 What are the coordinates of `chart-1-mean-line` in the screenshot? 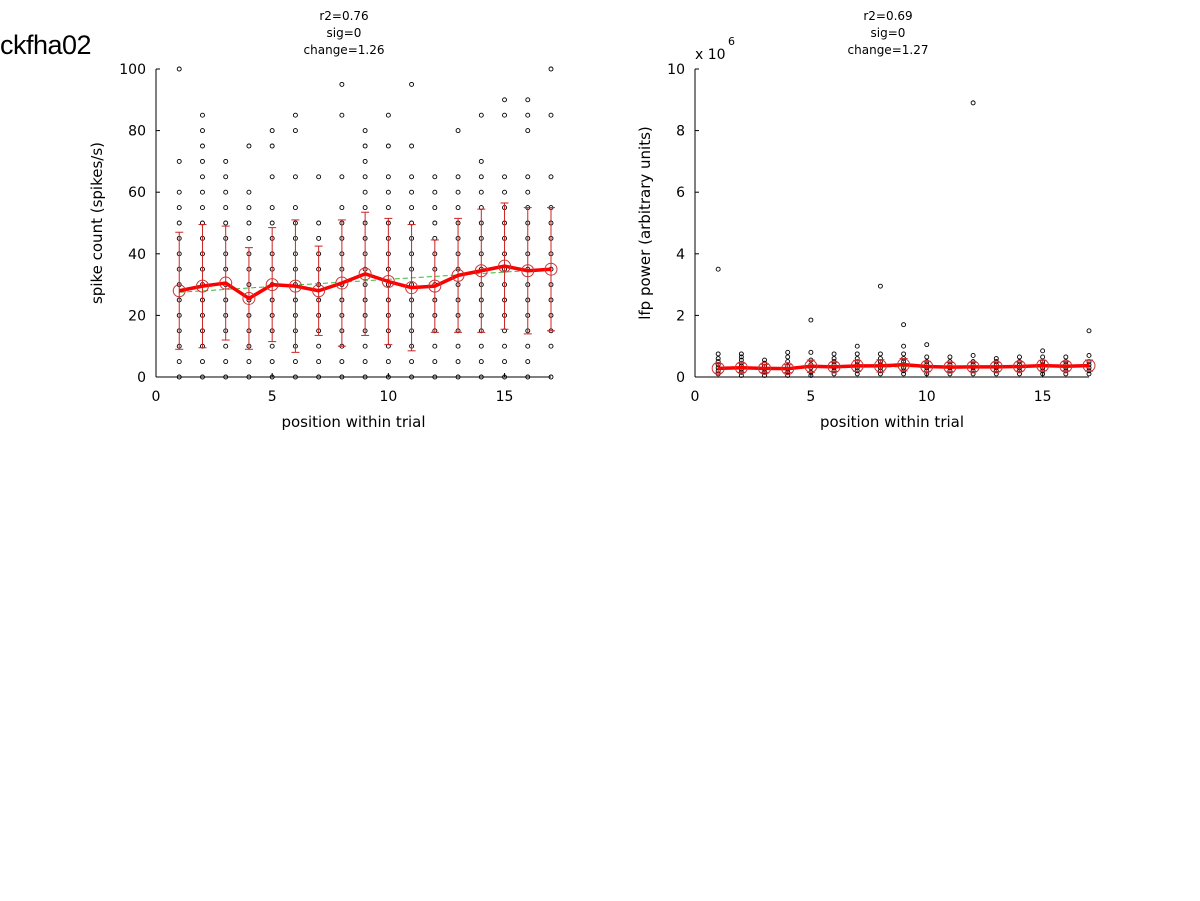 It's located at (365, 282).